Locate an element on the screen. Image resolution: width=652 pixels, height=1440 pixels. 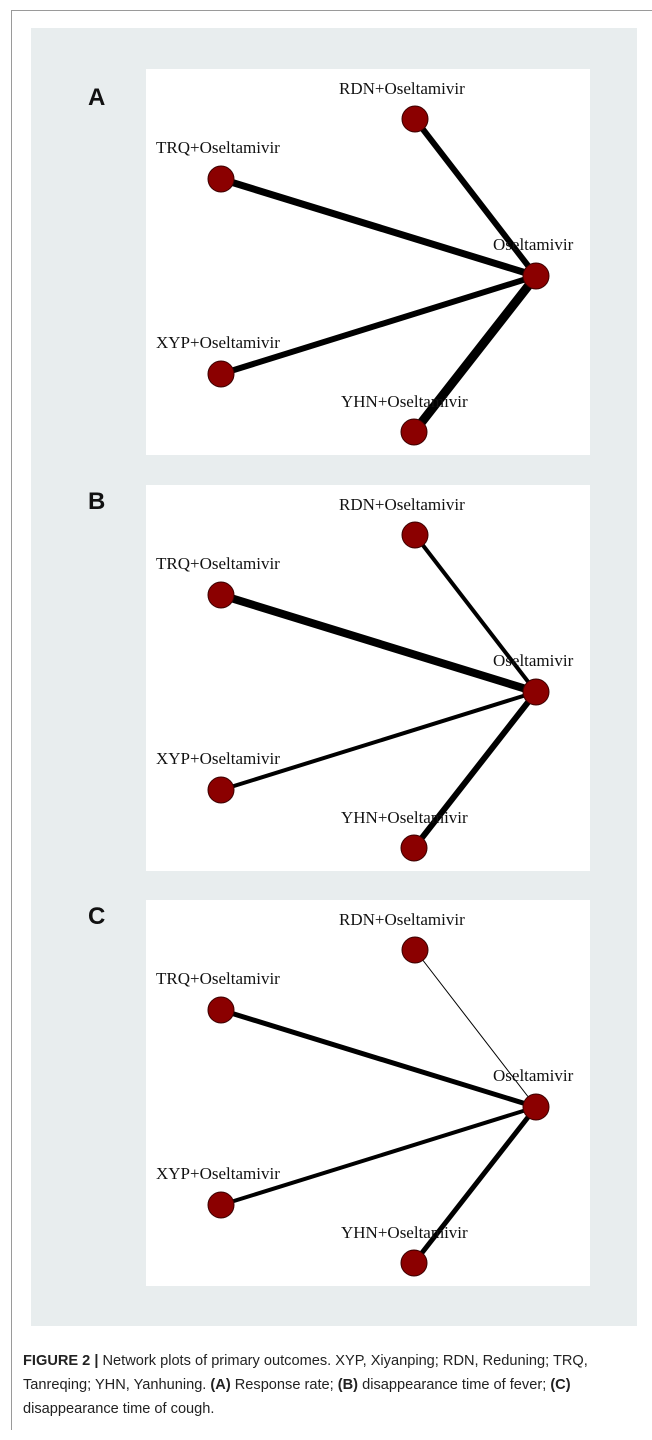
caption-c-text: disappearance time of cough. is located at coordinates (119, 1409).